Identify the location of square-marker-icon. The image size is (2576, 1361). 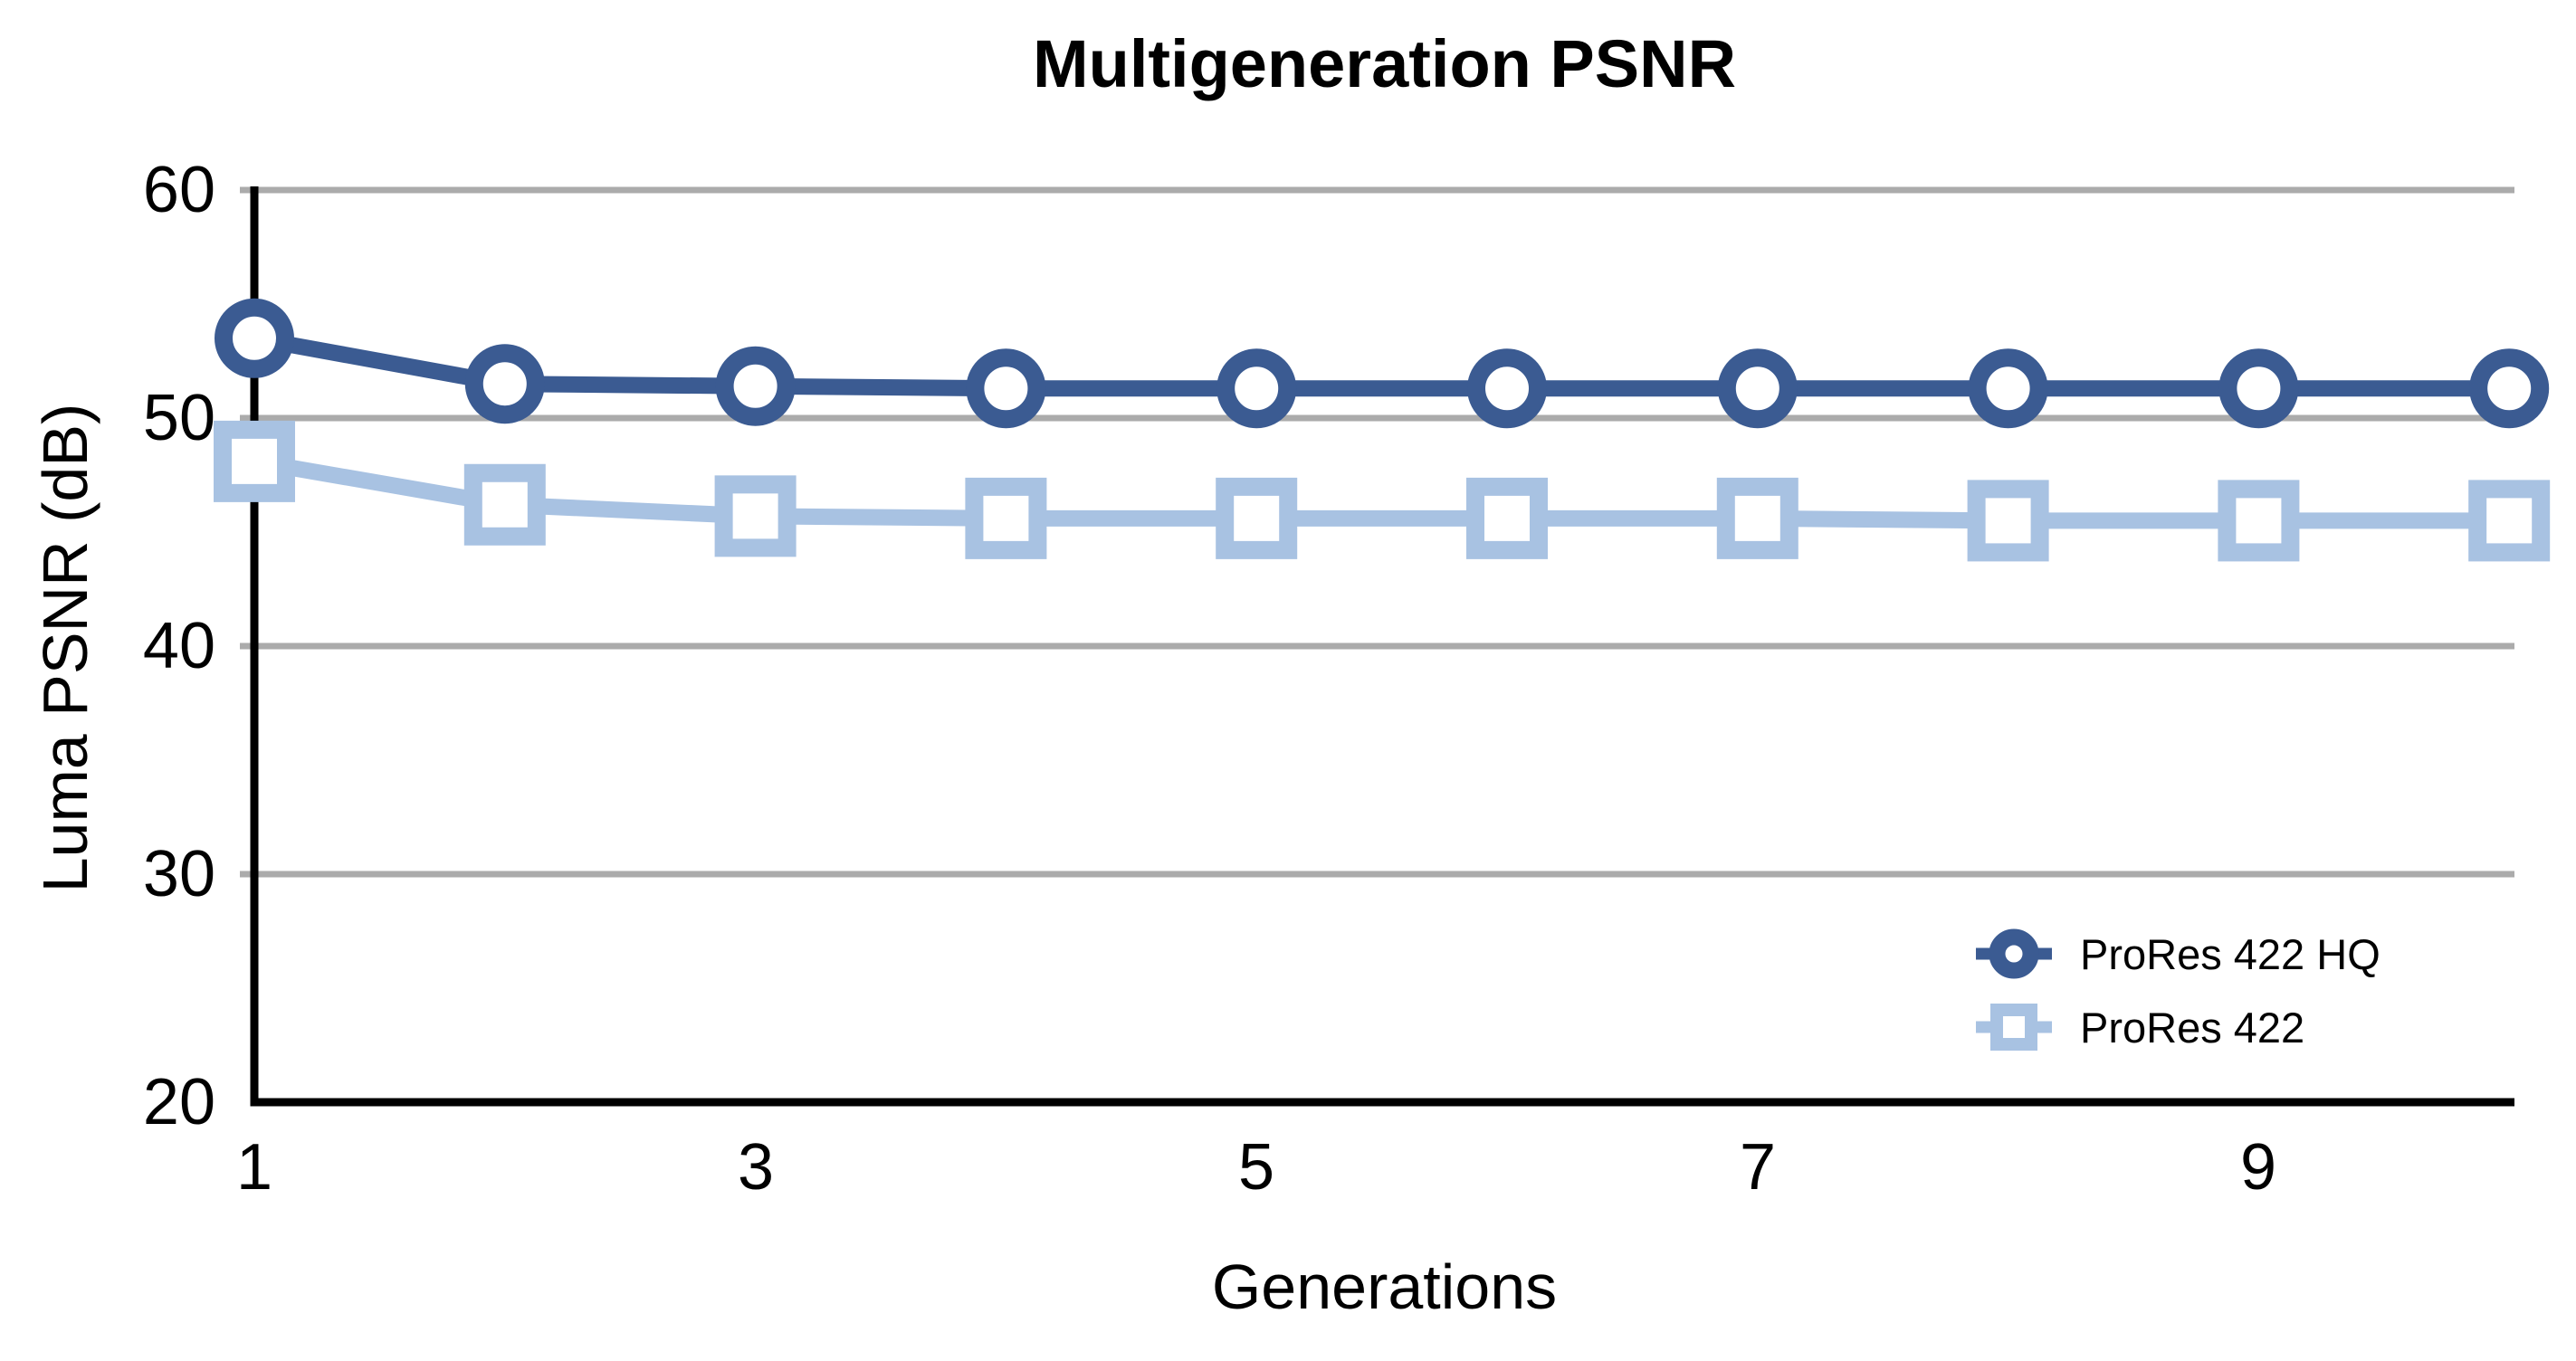
(2014, 1027).